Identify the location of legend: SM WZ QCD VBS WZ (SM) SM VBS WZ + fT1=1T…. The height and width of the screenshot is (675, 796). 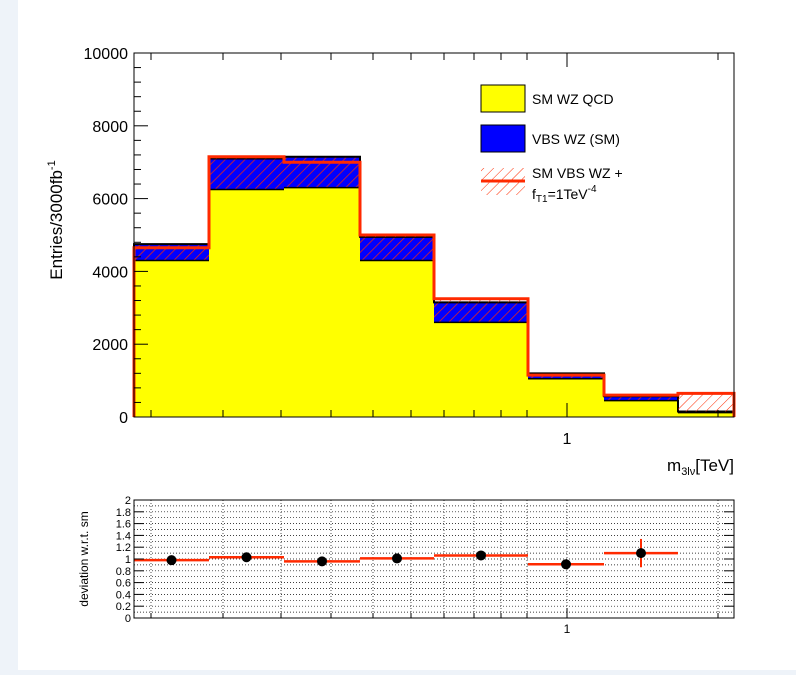
(551, 144).